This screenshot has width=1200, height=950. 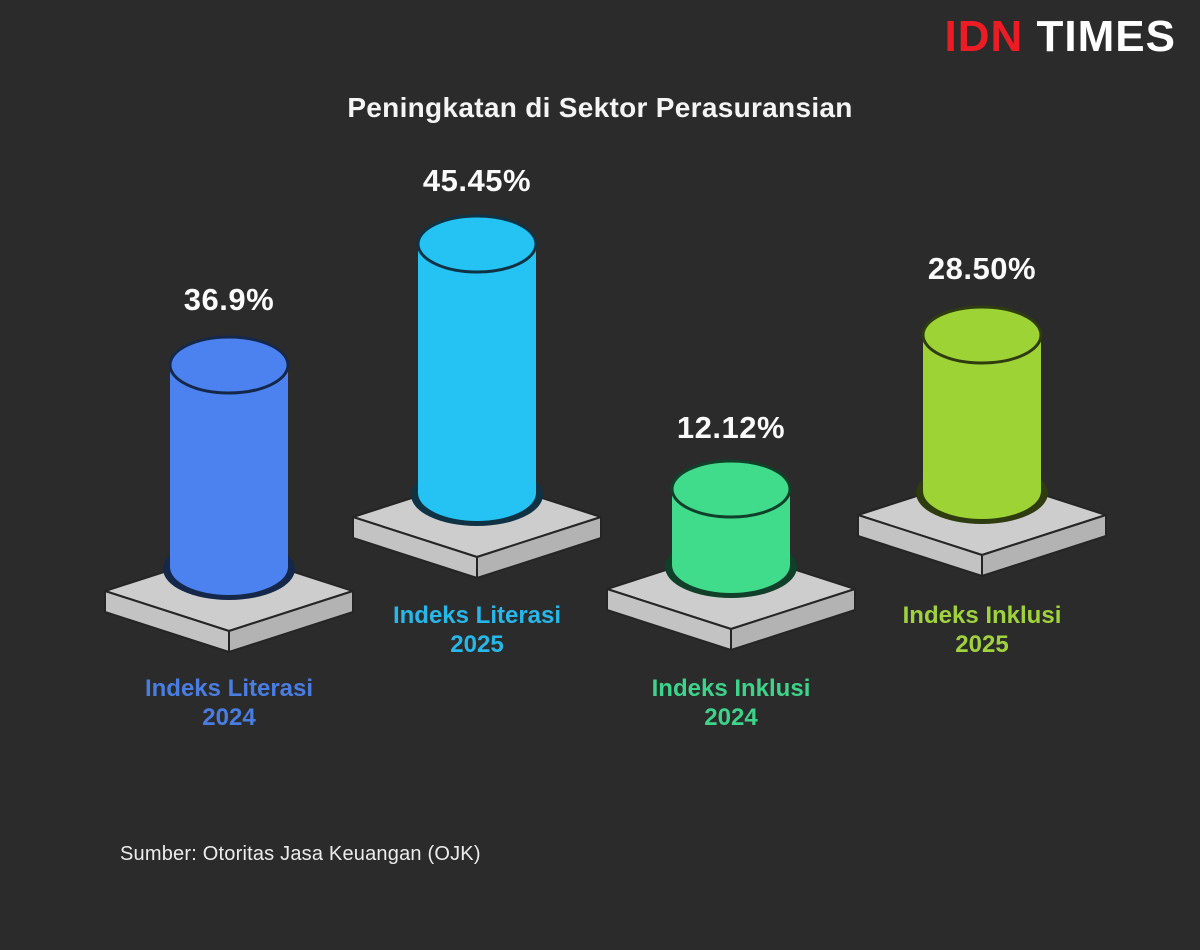 I want to click on logo-idn-text: IDN, so click(x=984, y=36).